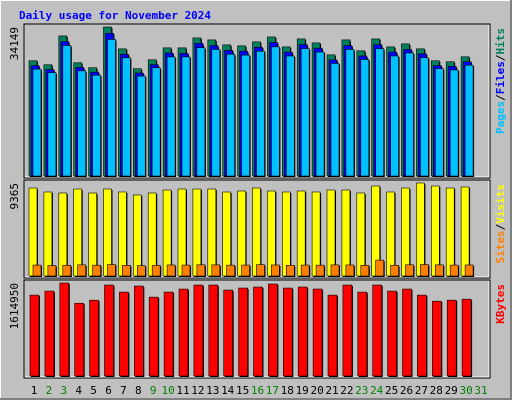 The image size is (512, 400). What do you see at coordinates (108, 390) in the screenshot?
I see `x-tick-label: 6` at bounding box center [108, 390].